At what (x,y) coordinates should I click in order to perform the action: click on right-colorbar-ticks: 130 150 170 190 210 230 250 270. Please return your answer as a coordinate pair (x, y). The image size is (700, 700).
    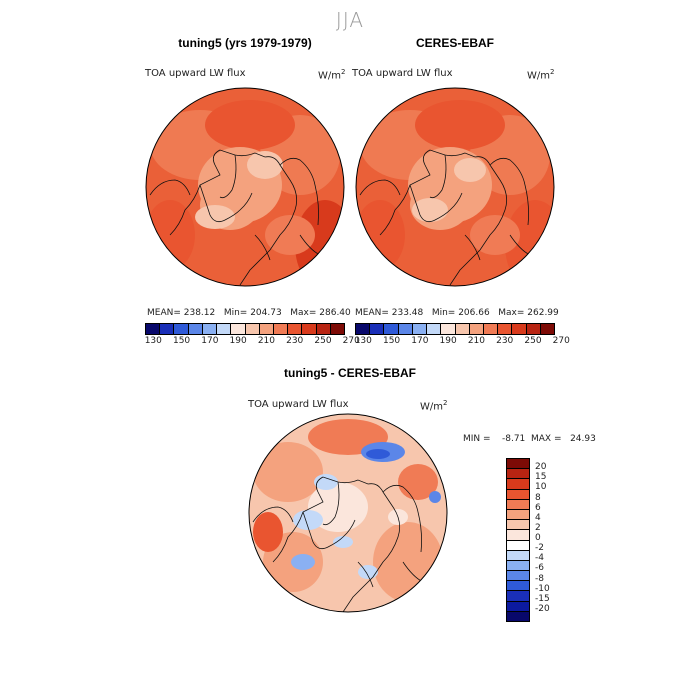
    Looking at the image, I should click on (455, 341).